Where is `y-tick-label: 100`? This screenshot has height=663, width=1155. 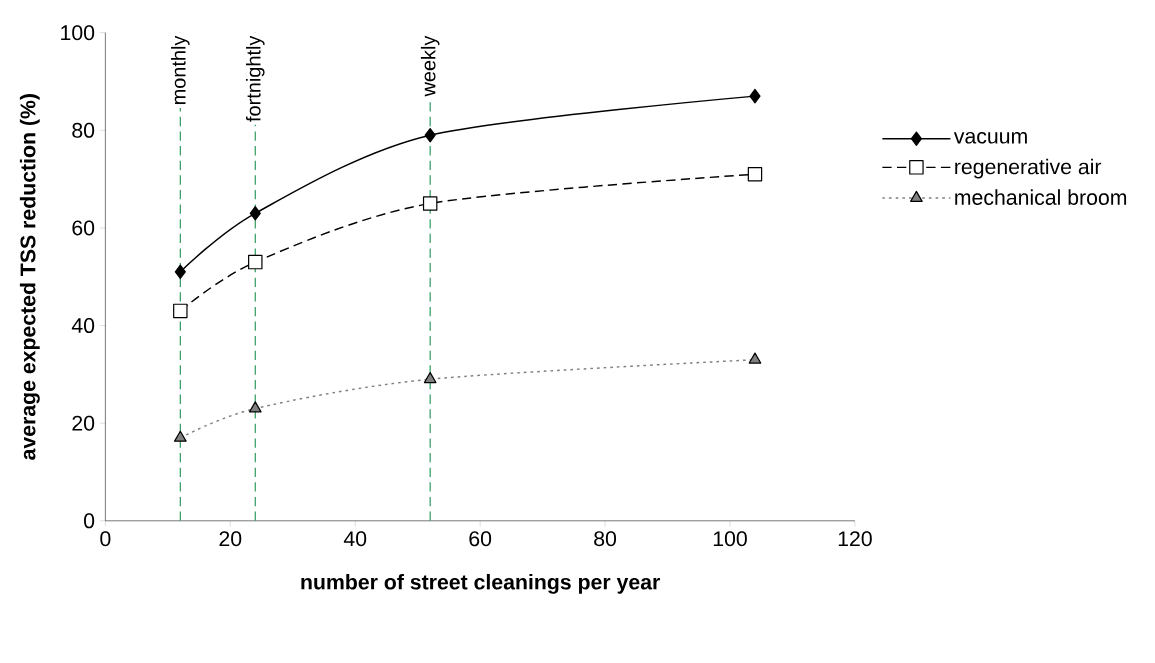 y-tick-label: 100 is located at coordinates (78, 33).